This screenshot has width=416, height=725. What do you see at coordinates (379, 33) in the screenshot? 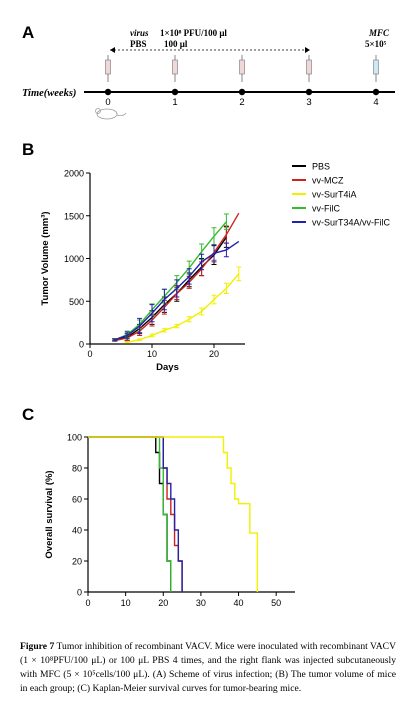
I see `mfc-label: MFC` at bounding box center [379, 33].